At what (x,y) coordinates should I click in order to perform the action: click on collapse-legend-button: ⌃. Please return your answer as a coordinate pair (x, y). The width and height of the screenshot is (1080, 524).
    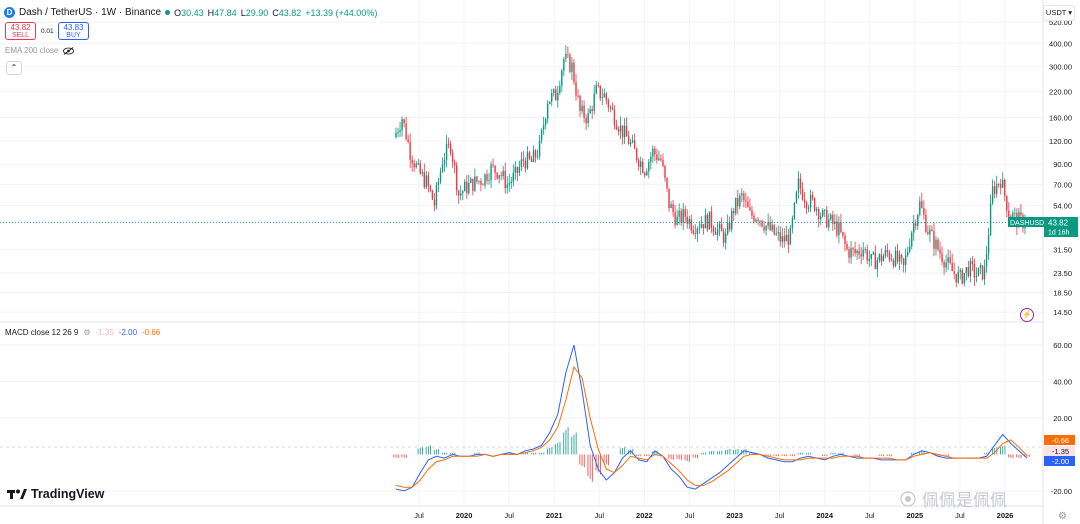
    Looking at the image, I should click on (14, 68).